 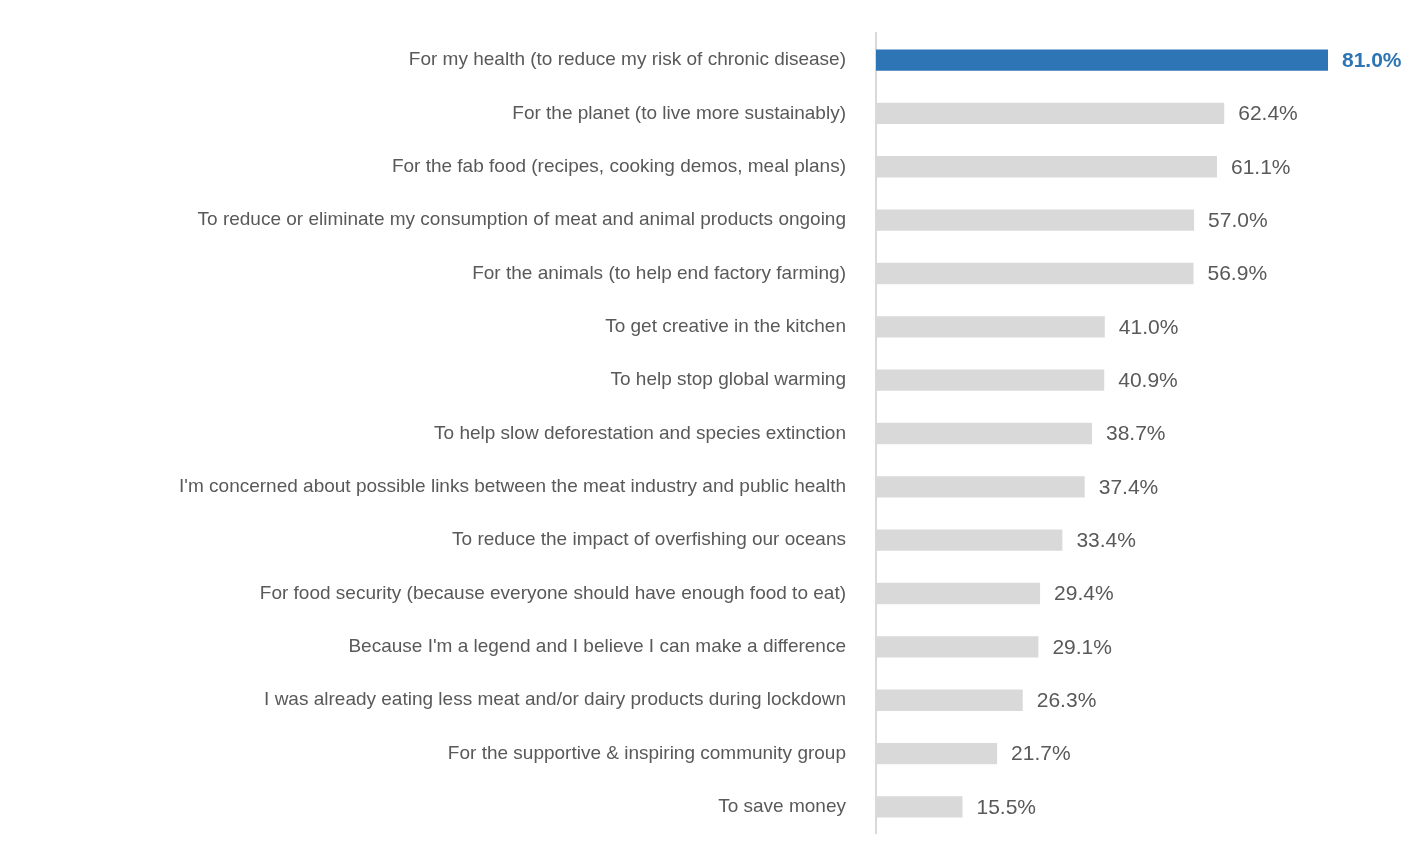 What do you see at coordinates (1260, 166) in the screenshot?
I see `data-label: 61.1%` at bounding box center [1260, 166].